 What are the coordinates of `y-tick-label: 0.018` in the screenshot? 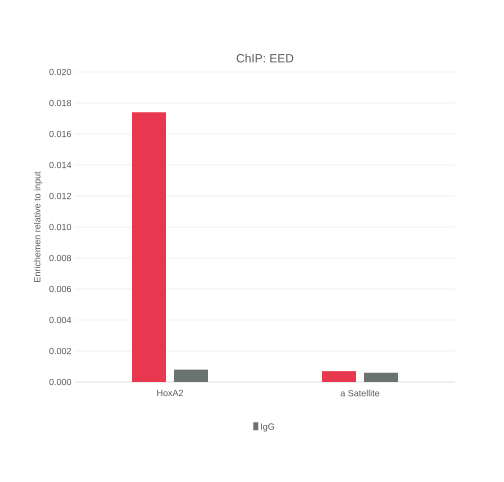 It's located at (60, 103).